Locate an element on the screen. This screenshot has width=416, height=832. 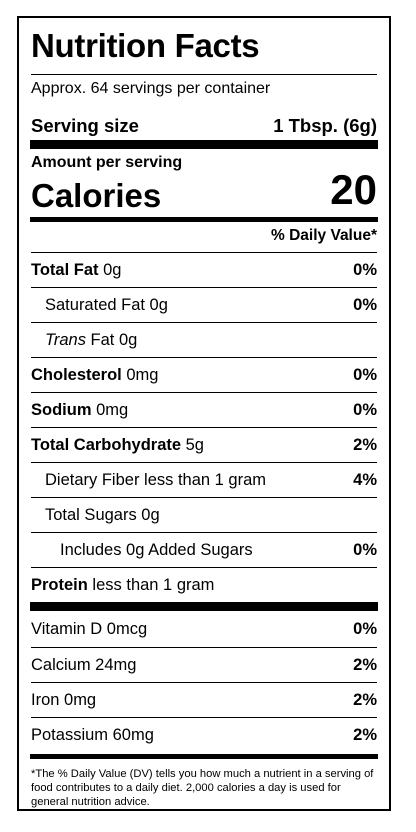
daily-value-header: % Daily Value* is located at coordinates (324, 235).